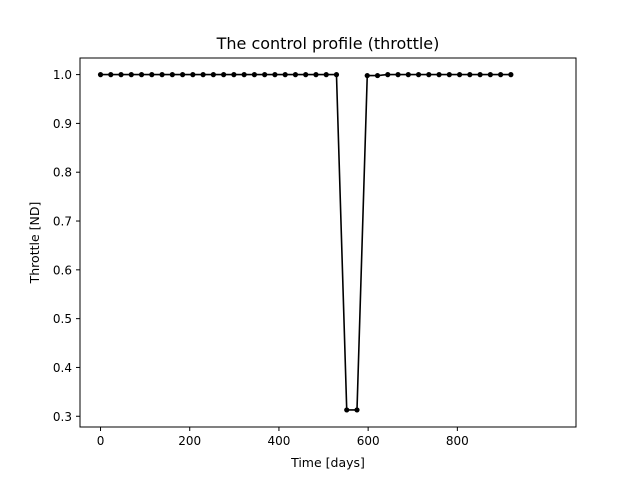  Describe the element at coordinates (328, 43) in the screenshot. I see `chart-title: The control profile (throttle)` at that location.